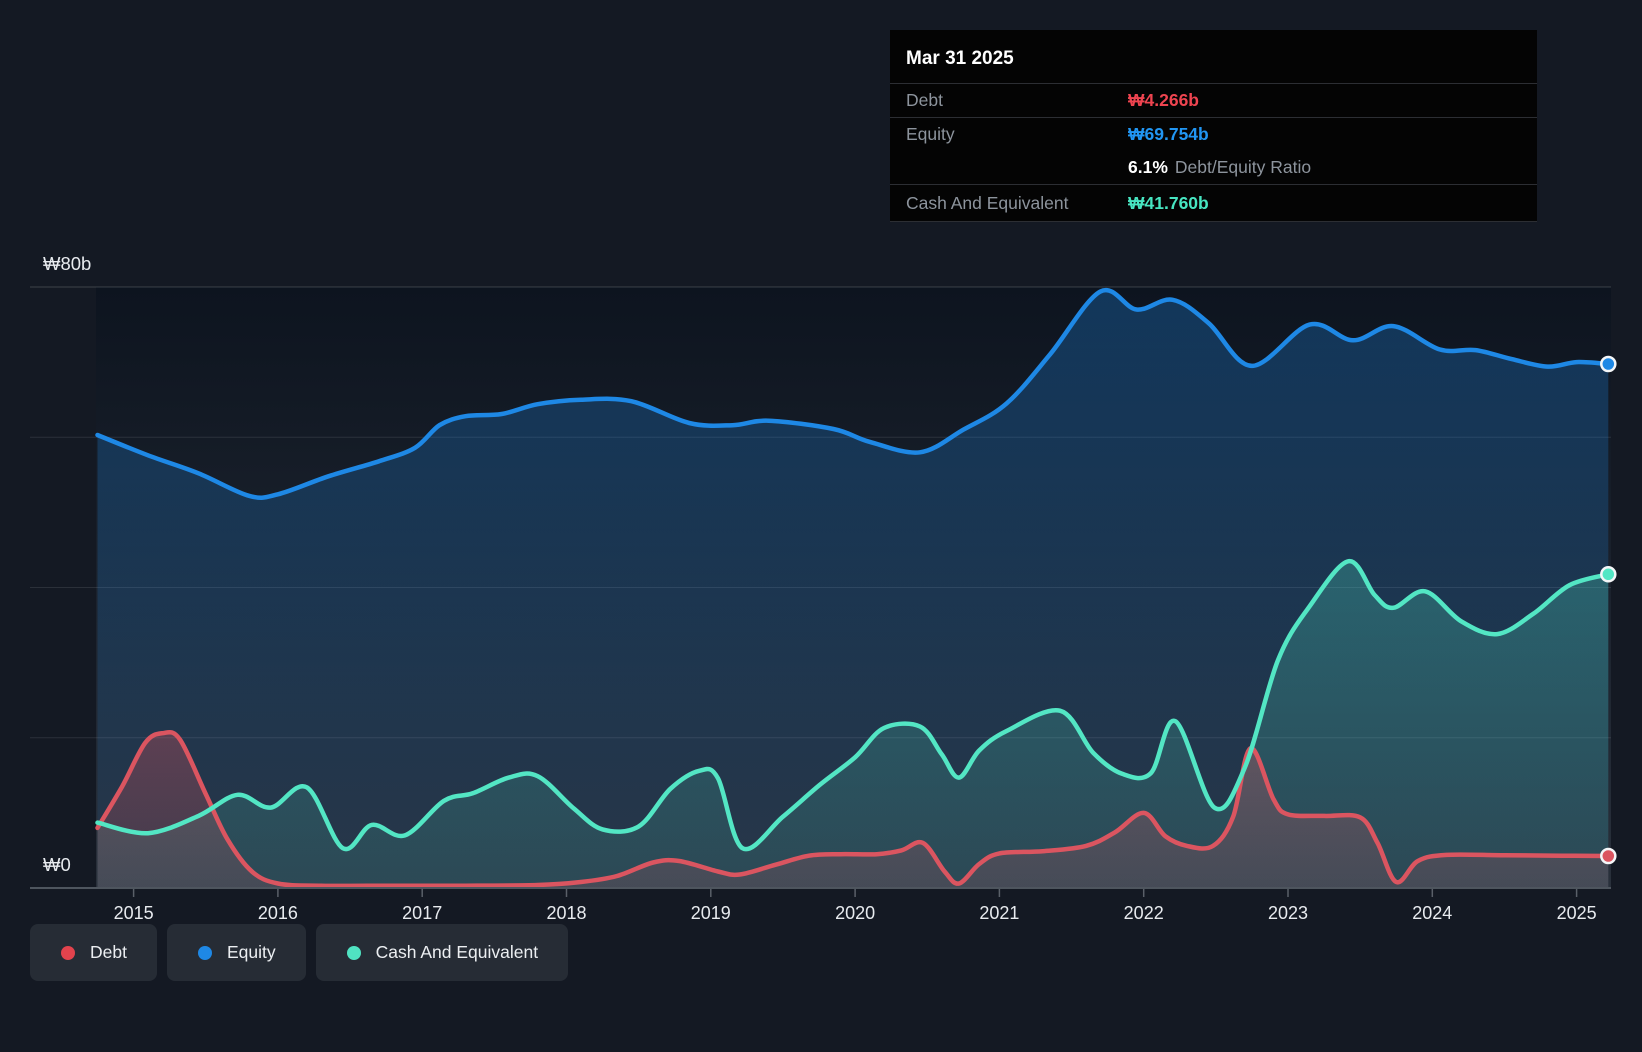 The image size is (1642, 1052). I want to click on legend-equity-label: Equity, so click(251, 952).